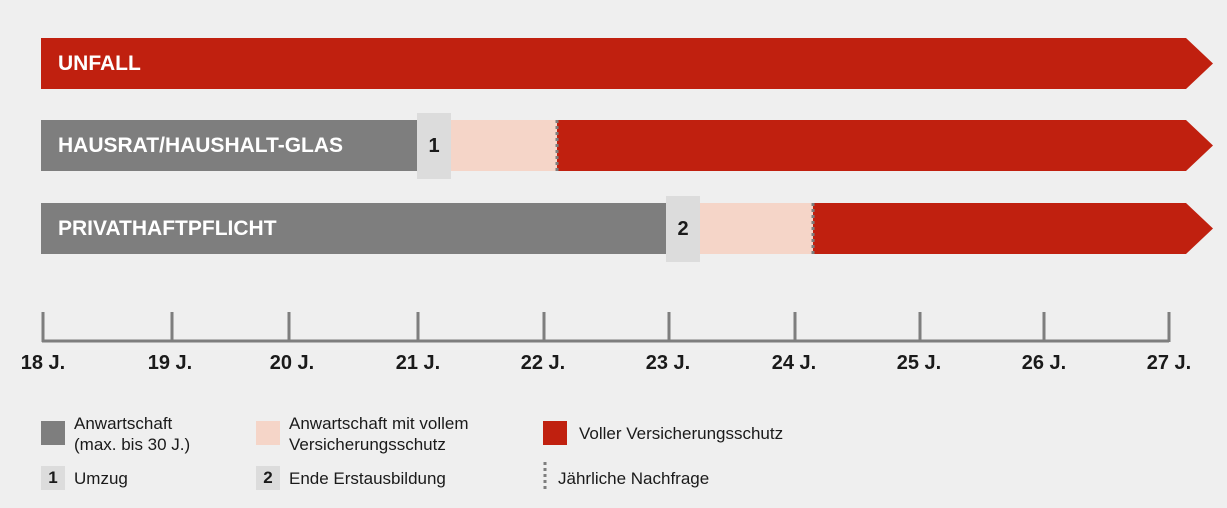  Describe the element at coordinates (885, 145) in the screenshot. I see `hausrat-voller-schutz-segment` at that location.